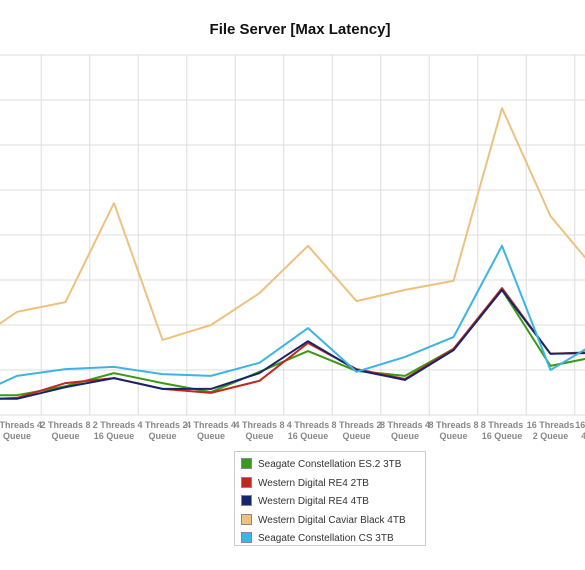 The height and width of the screenshot is (570, 585). Describe the element at coordinates (300, 29) in the screenshot. I see `chart-title: File Server [Max Latency]` at that location.